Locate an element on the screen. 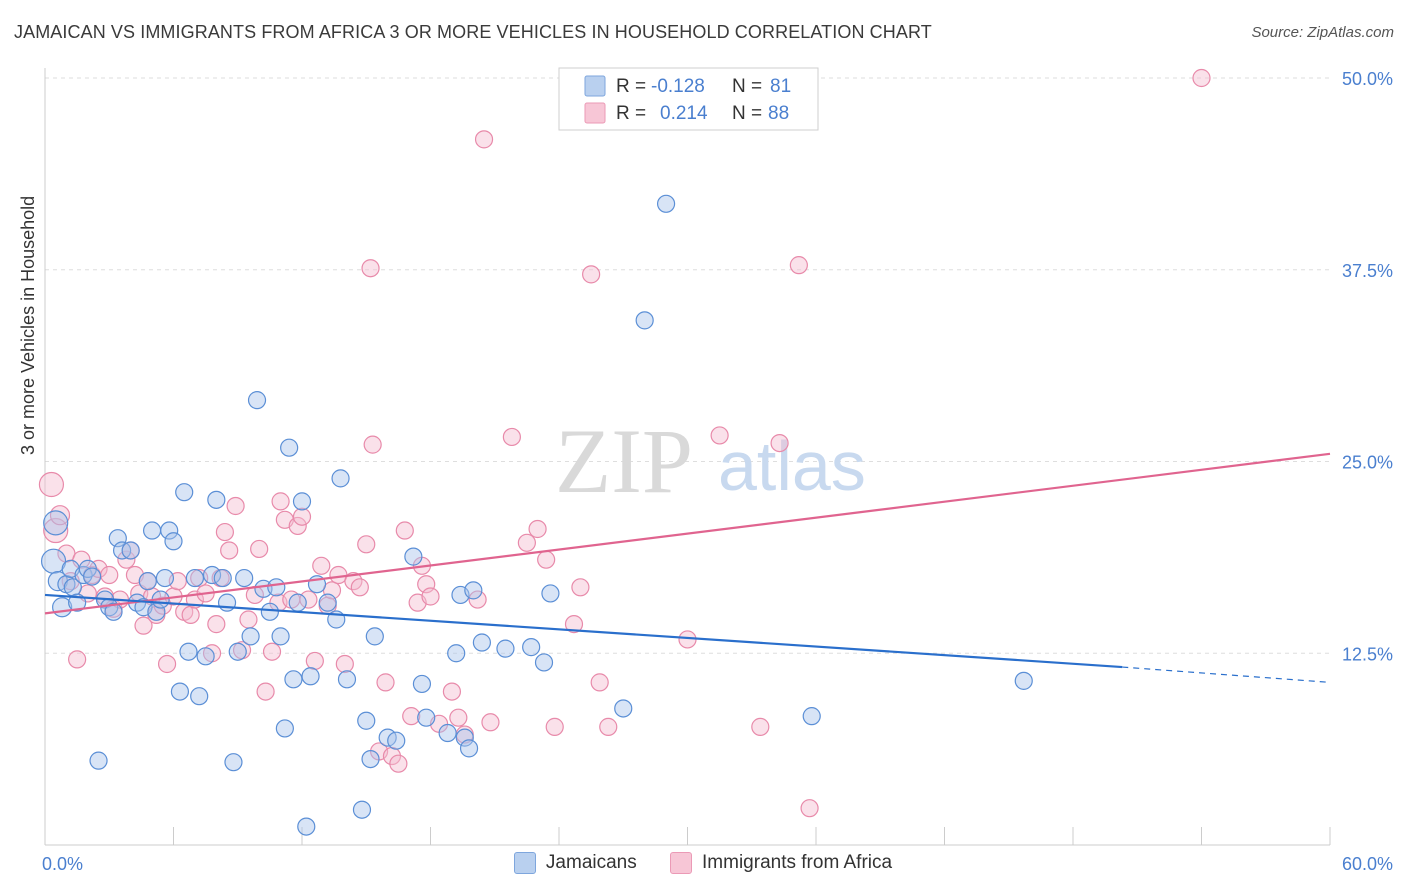 The height and width of the screenshot is (892, 1406). x-tick-label-1: 60.0% is located at coordinates (1367, 864).